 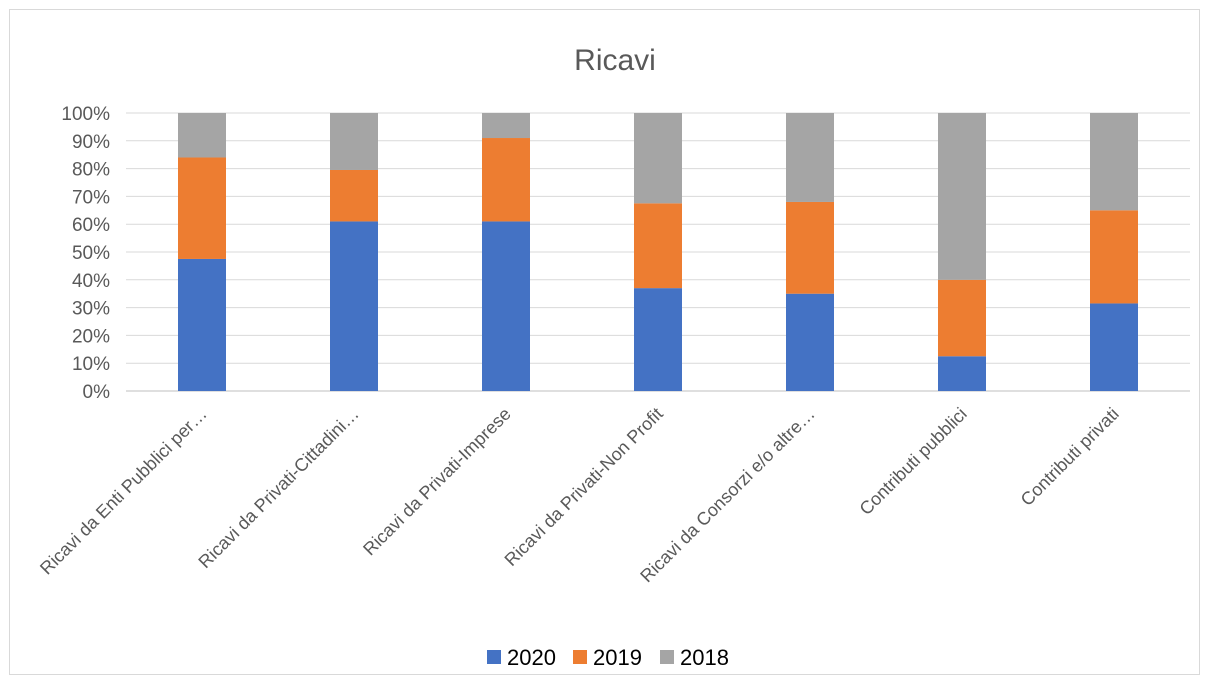 What do you see at coordinates (85, 114) in the screenshot?
I see `y-tick-label: 100%` at bounding box center [85, 114].